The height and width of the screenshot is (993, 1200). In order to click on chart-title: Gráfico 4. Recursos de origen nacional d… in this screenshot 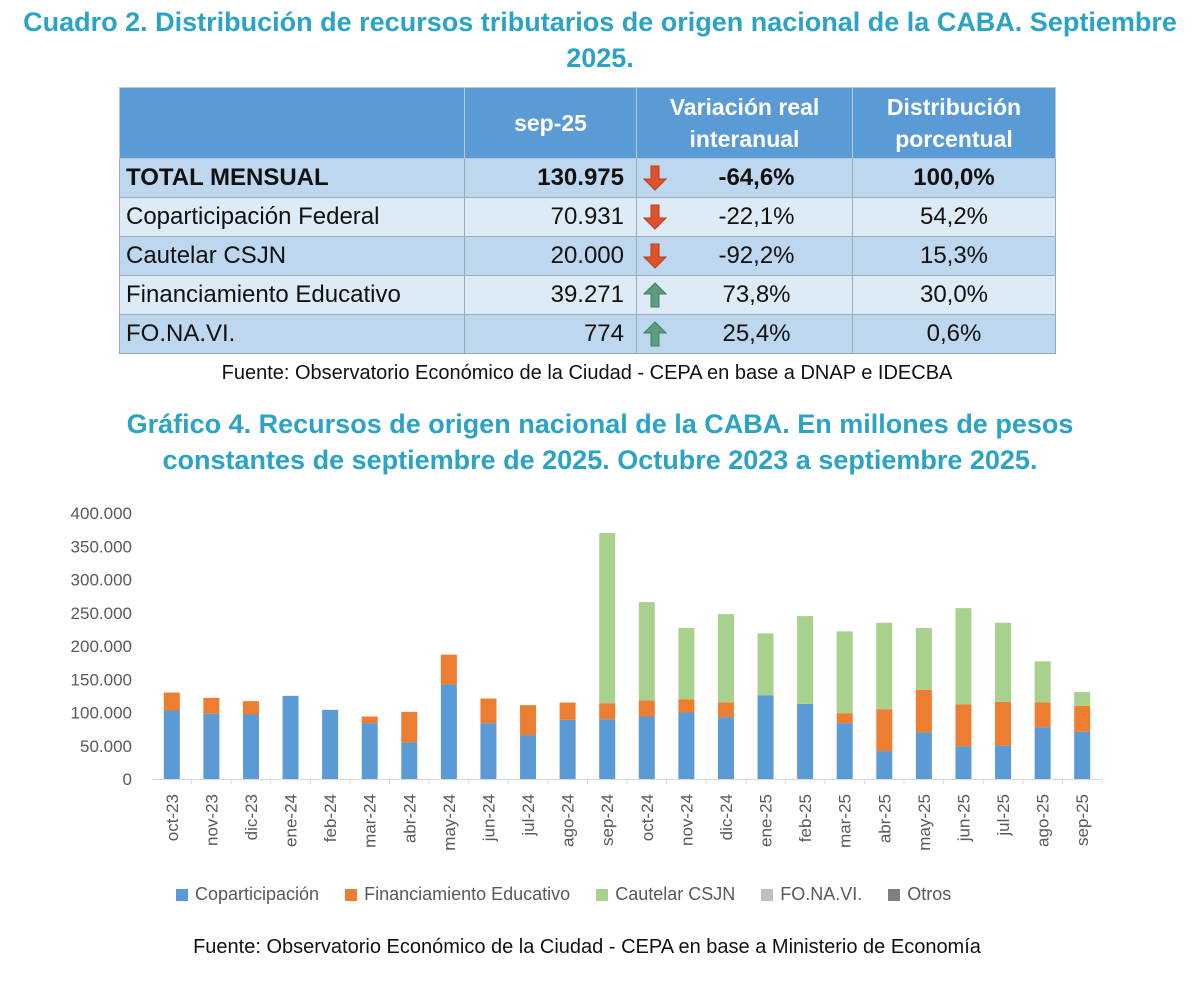, I will do `click(600, 442)`.